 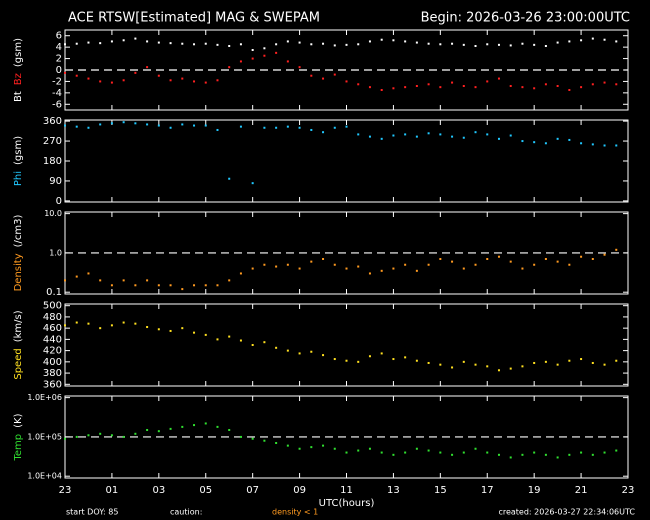 I want to click on y-tick-label: 360, so click(x=52, y=121).